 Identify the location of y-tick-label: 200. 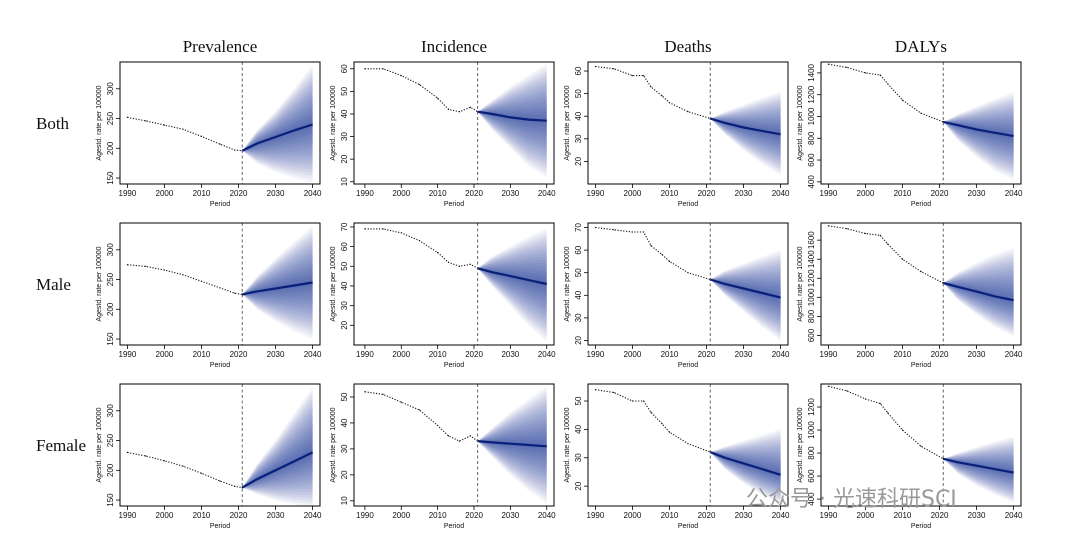
(110, 148).